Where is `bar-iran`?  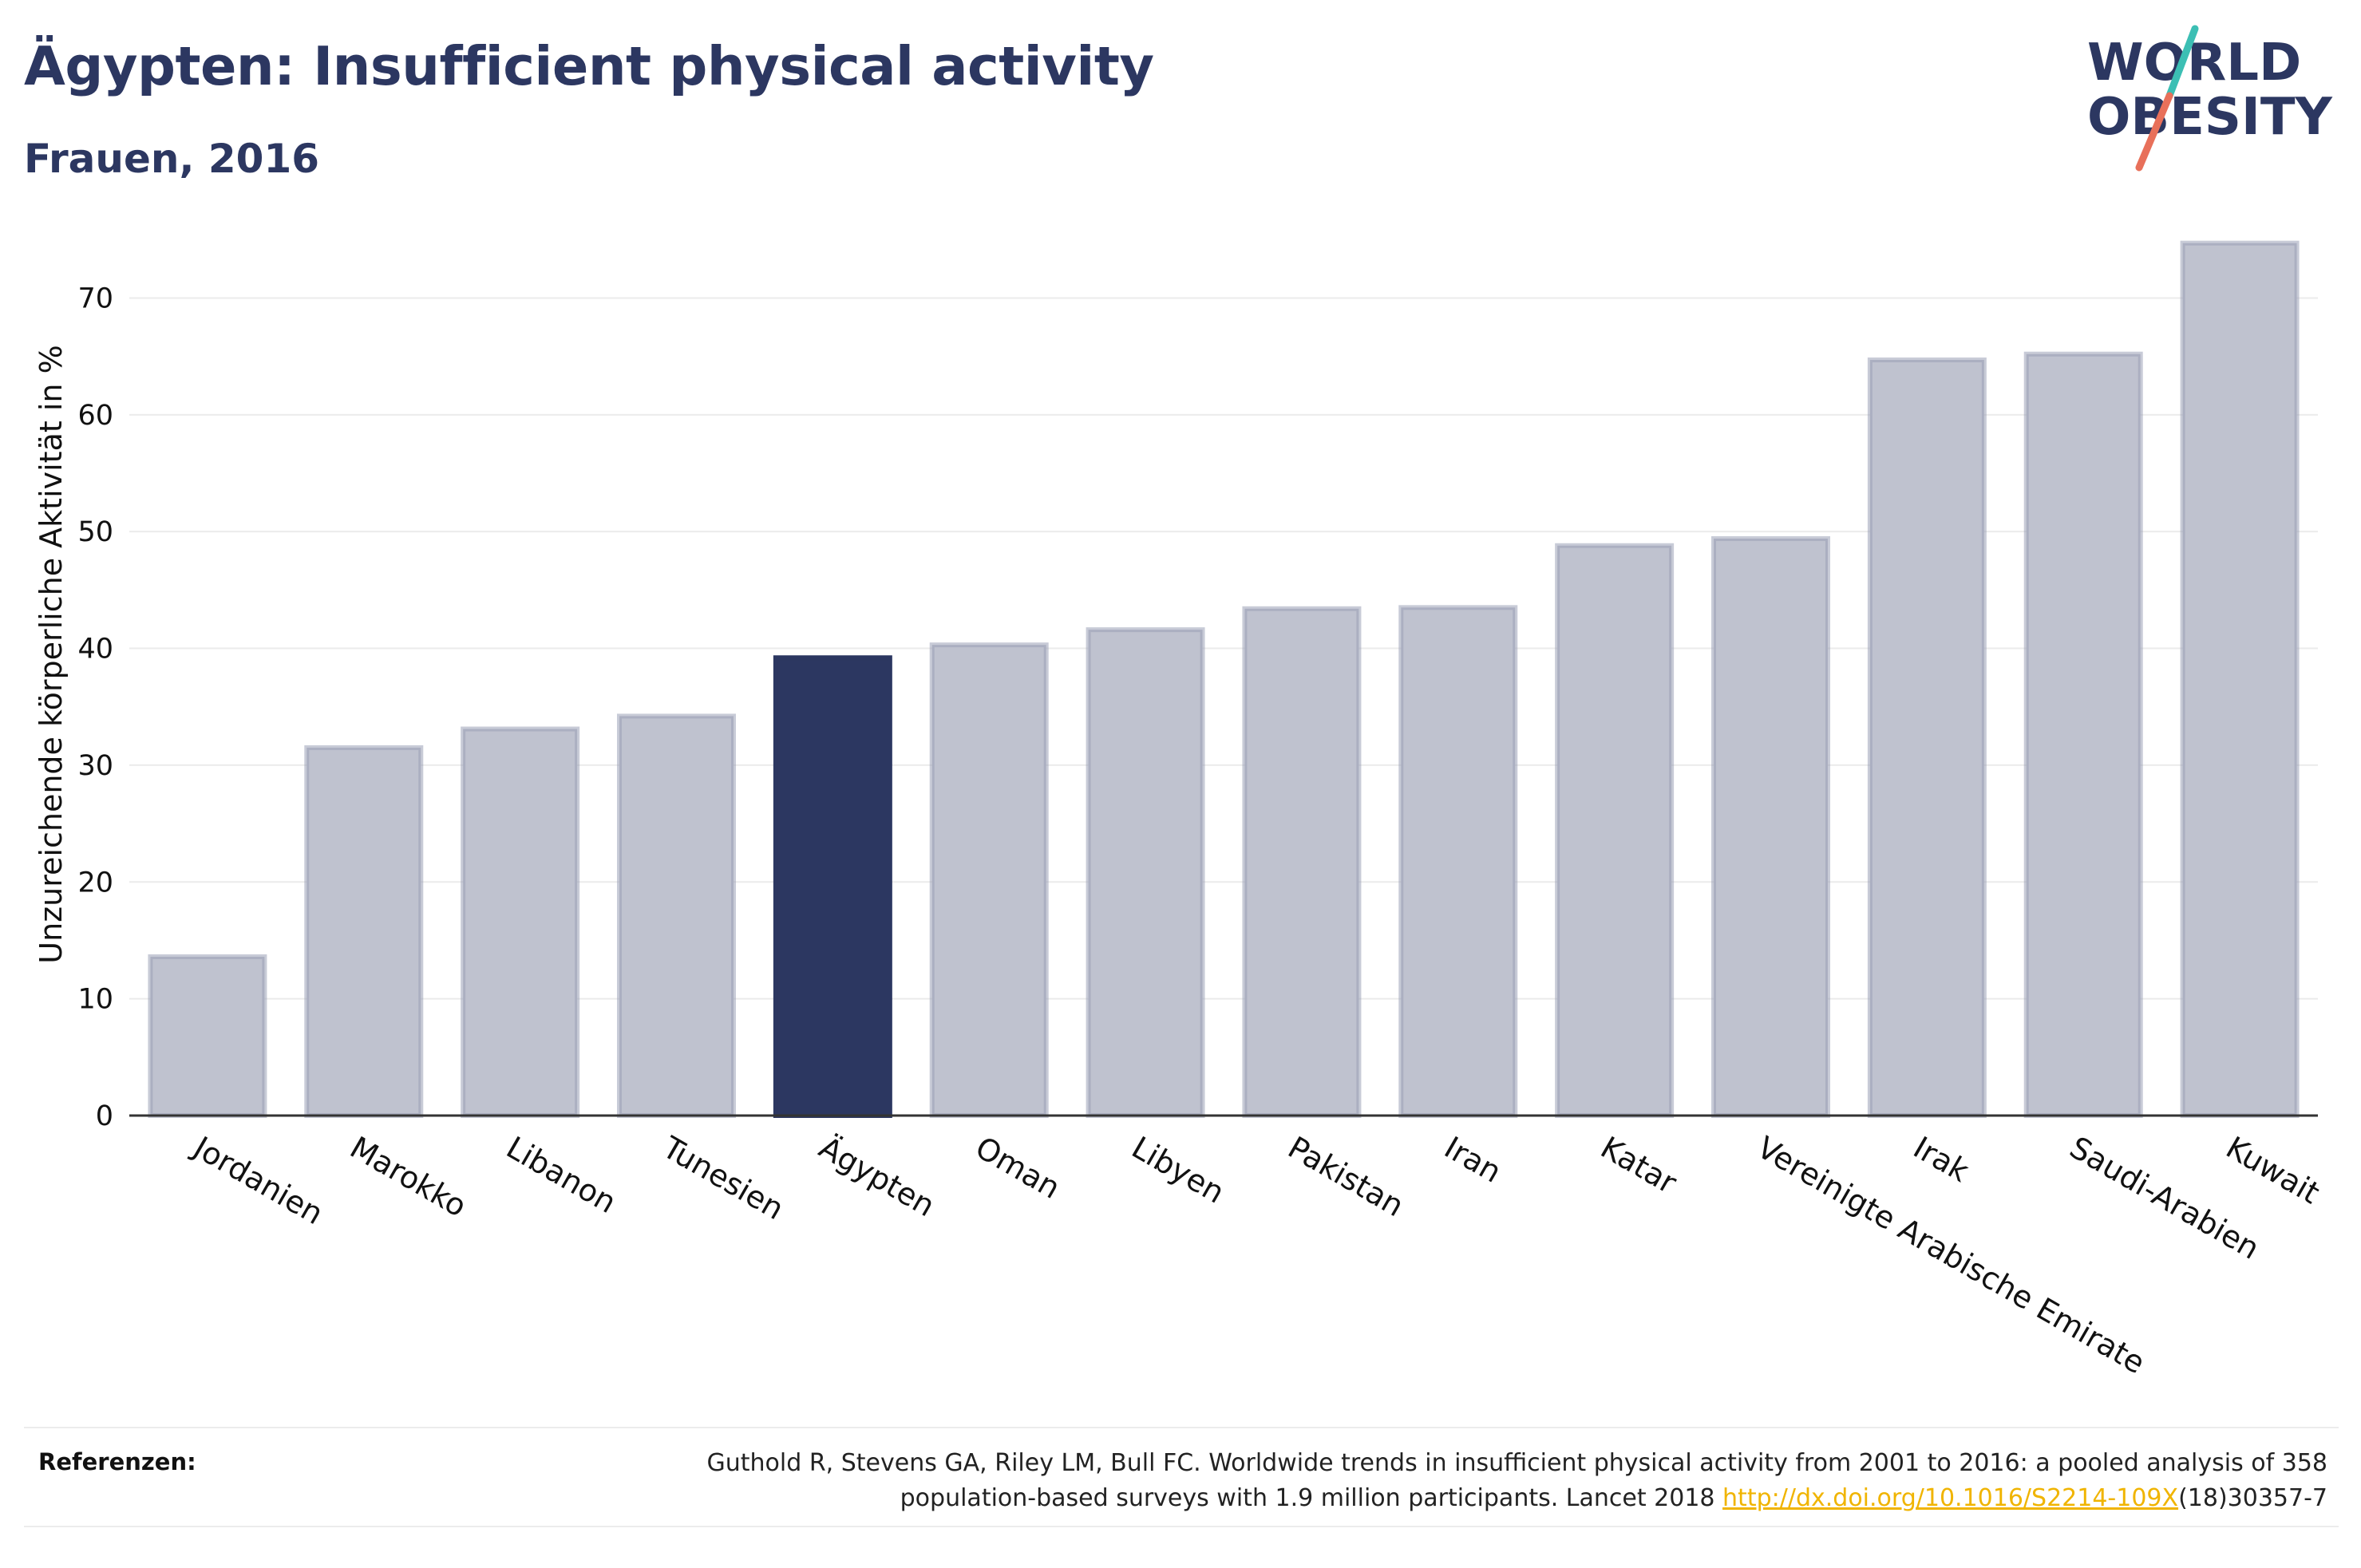
bar-iran is located at coordinates (1458, 861).